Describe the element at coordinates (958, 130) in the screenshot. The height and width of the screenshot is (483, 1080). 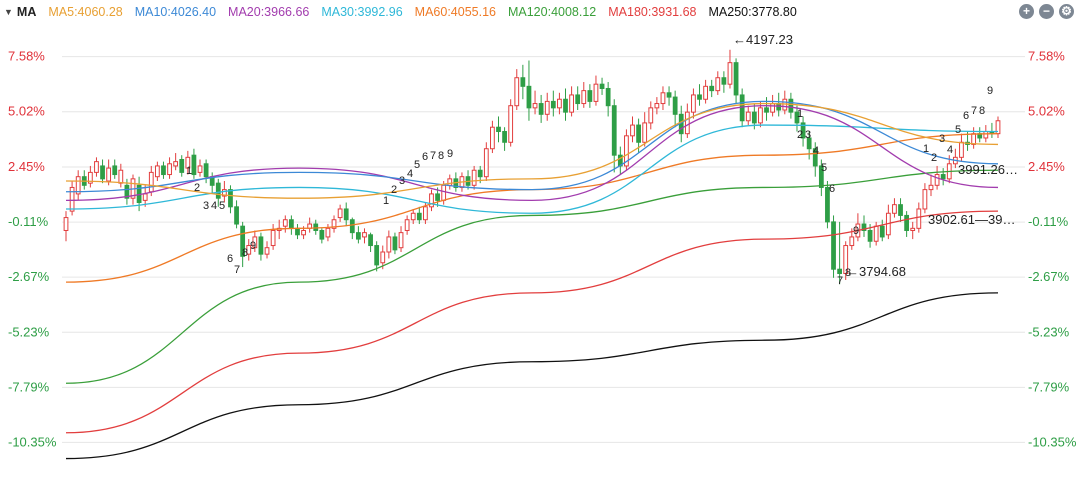
I see `sequence-count-label: 5` at that location.